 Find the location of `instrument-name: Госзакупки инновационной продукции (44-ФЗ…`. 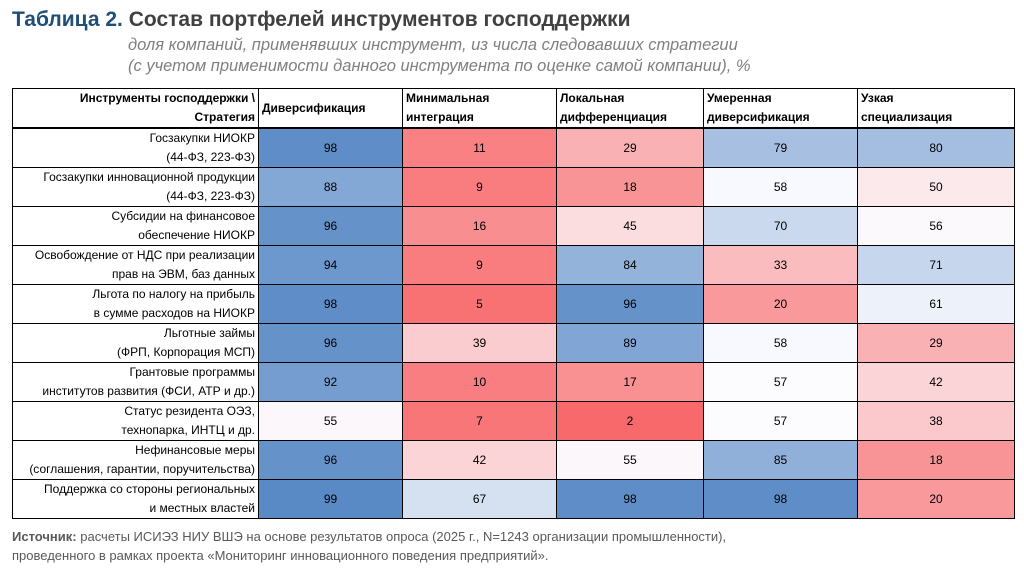

instrument-name: Госзакупки инновационной продукции (44-ФЗ… is located at coordinates (135, 187).